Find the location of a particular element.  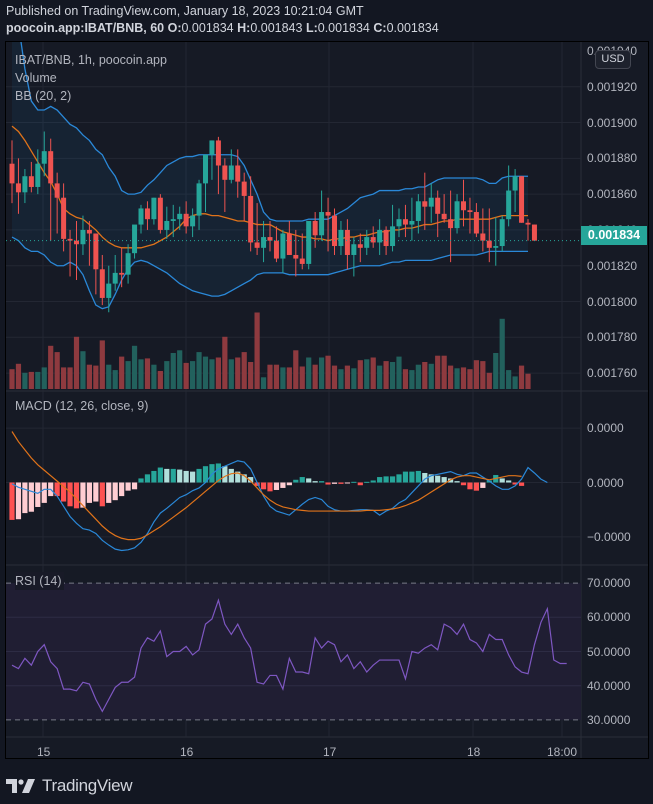

rsi-axis-label: 30.0000 is located at coordinates (609, 719).